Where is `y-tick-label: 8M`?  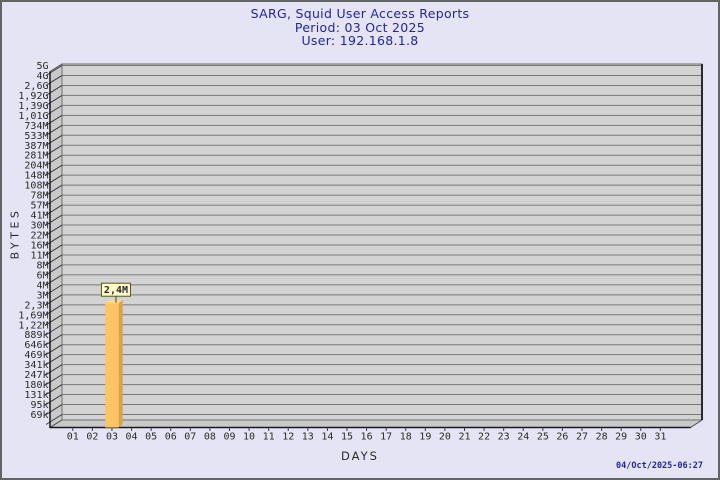 y-tick-label: 8M is located at coordinates (42, 265).